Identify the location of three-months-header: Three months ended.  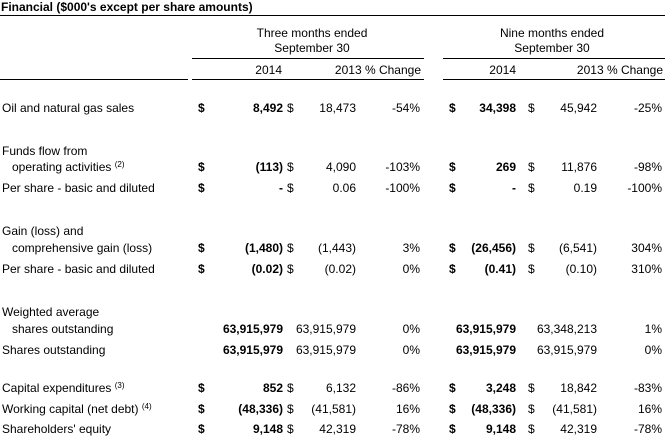
(312, 33).